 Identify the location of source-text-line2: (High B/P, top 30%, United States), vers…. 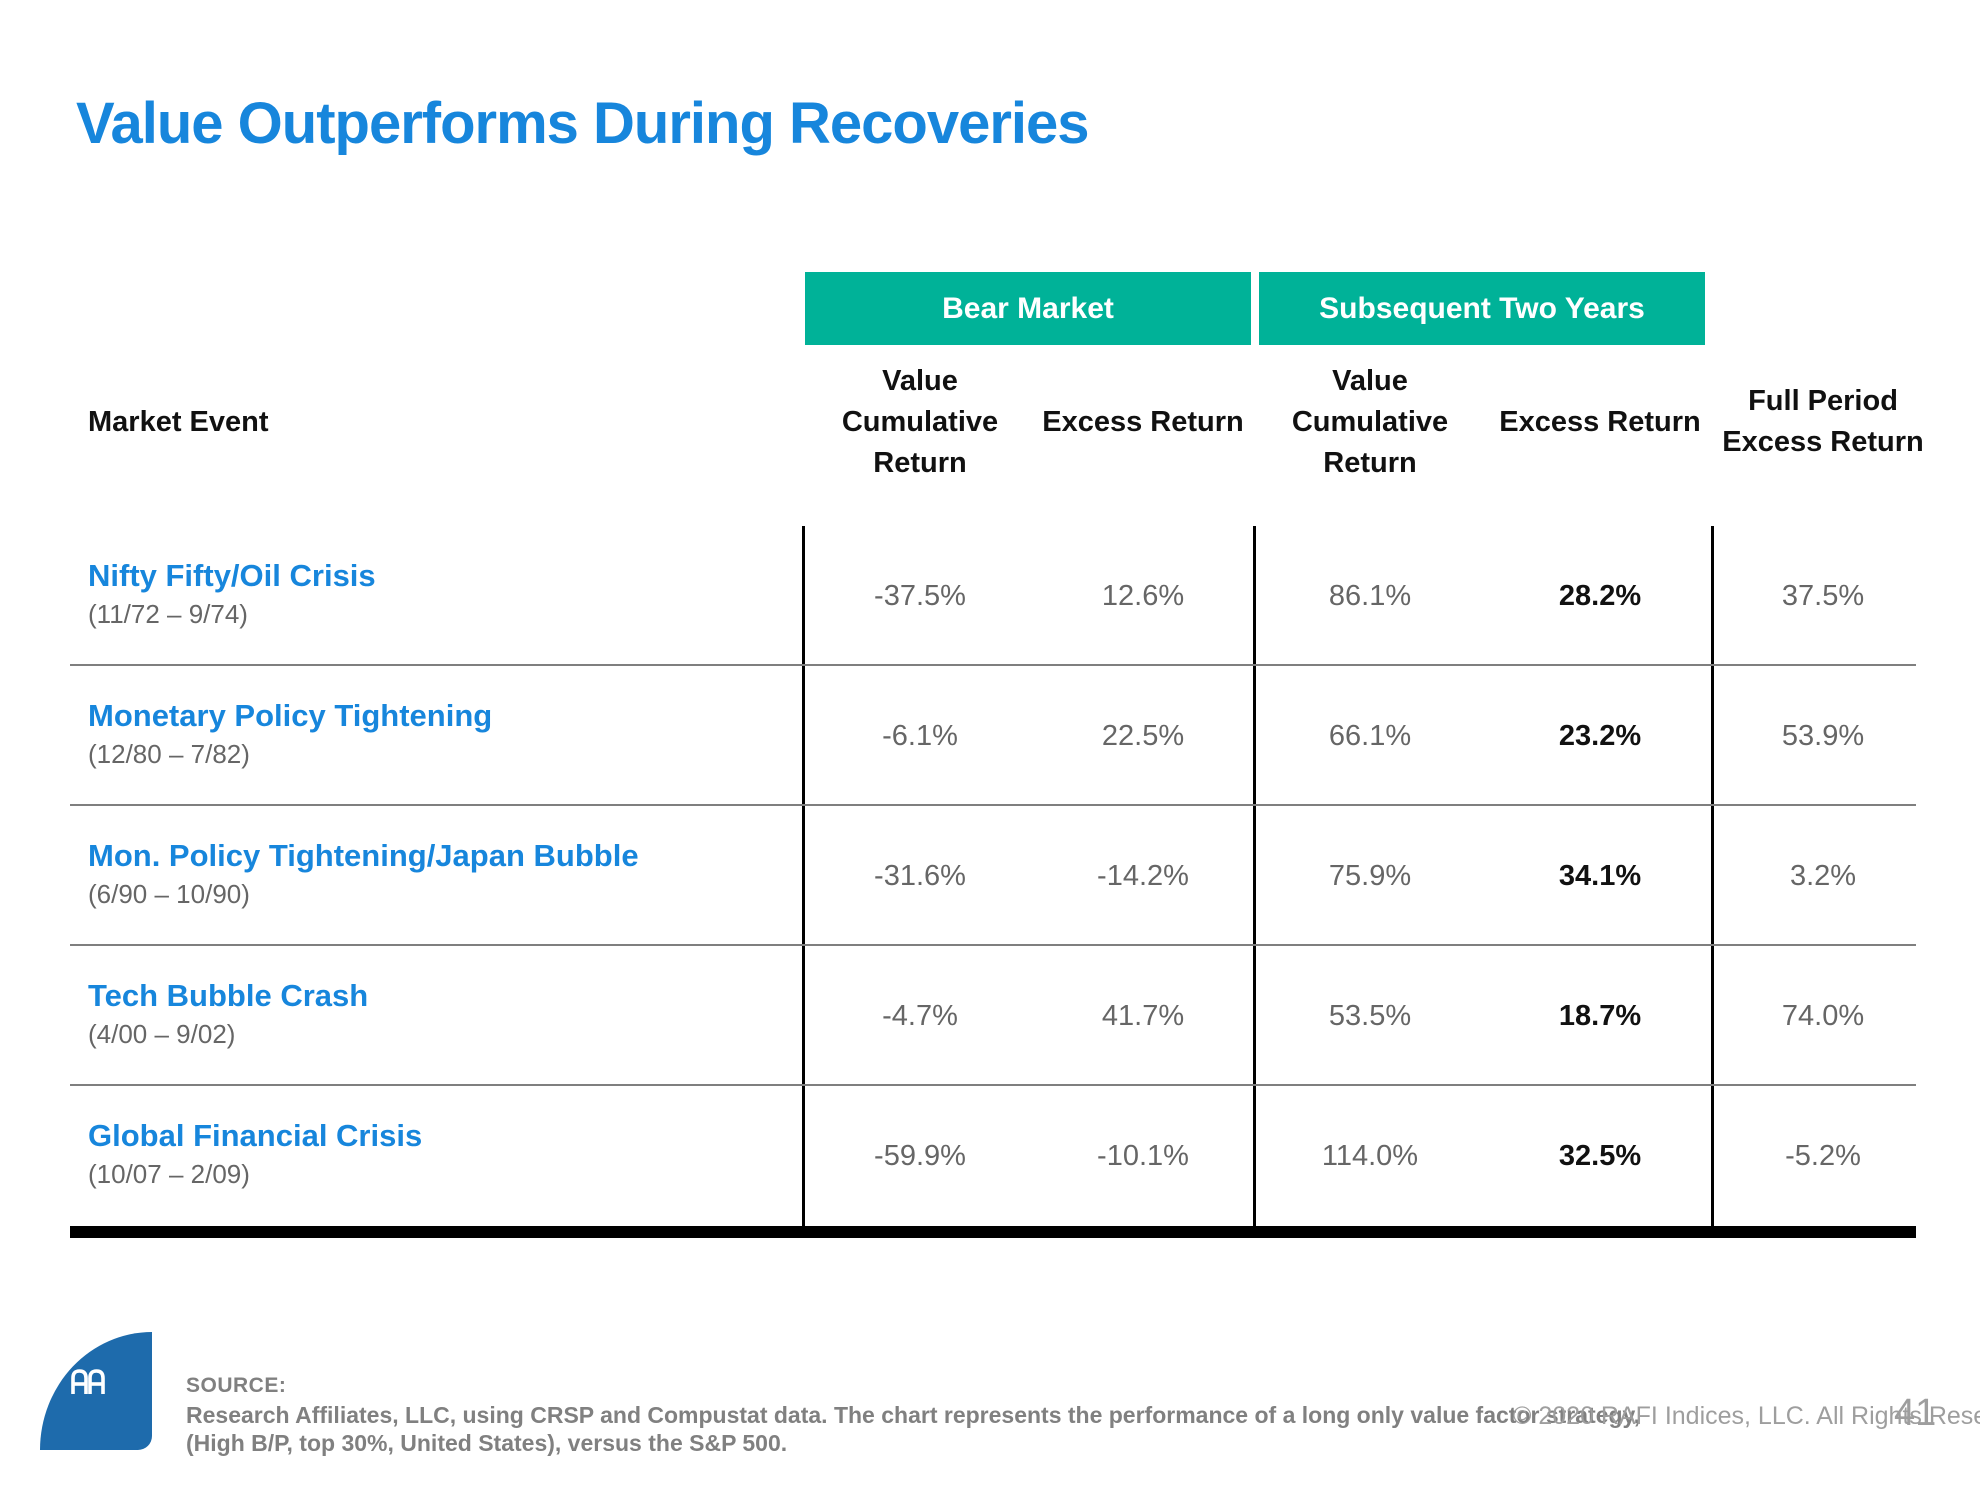
(487, 1443).